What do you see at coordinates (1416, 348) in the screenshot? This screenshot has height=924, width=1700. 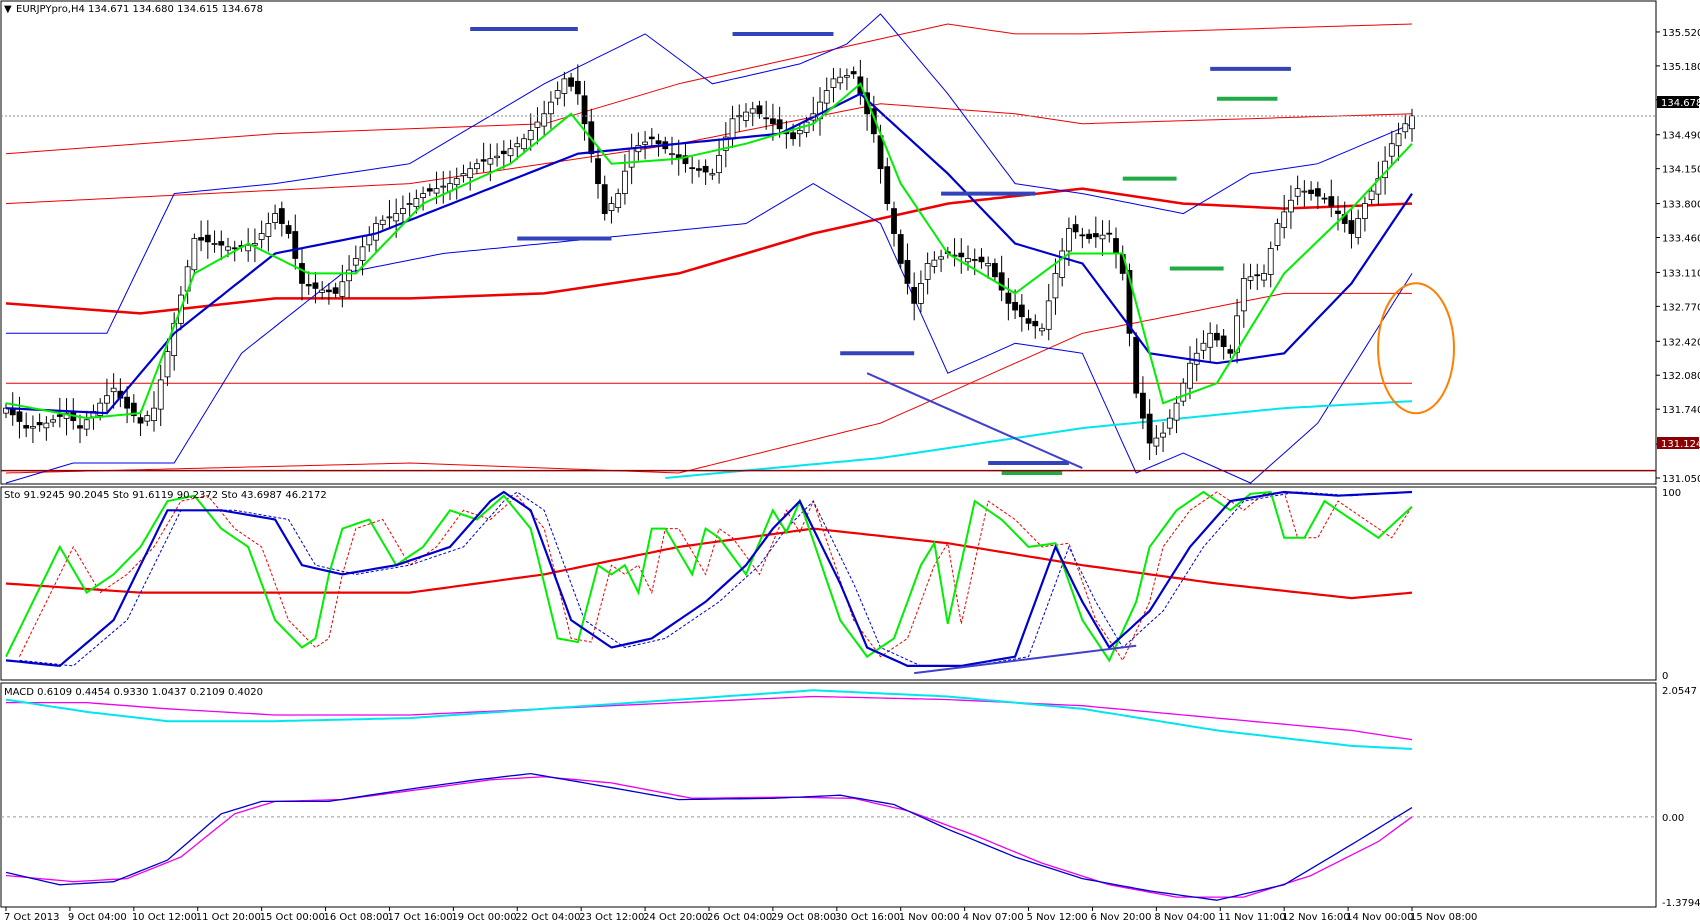 I see `orange-ellipse` at bounding box center [1416, 348].